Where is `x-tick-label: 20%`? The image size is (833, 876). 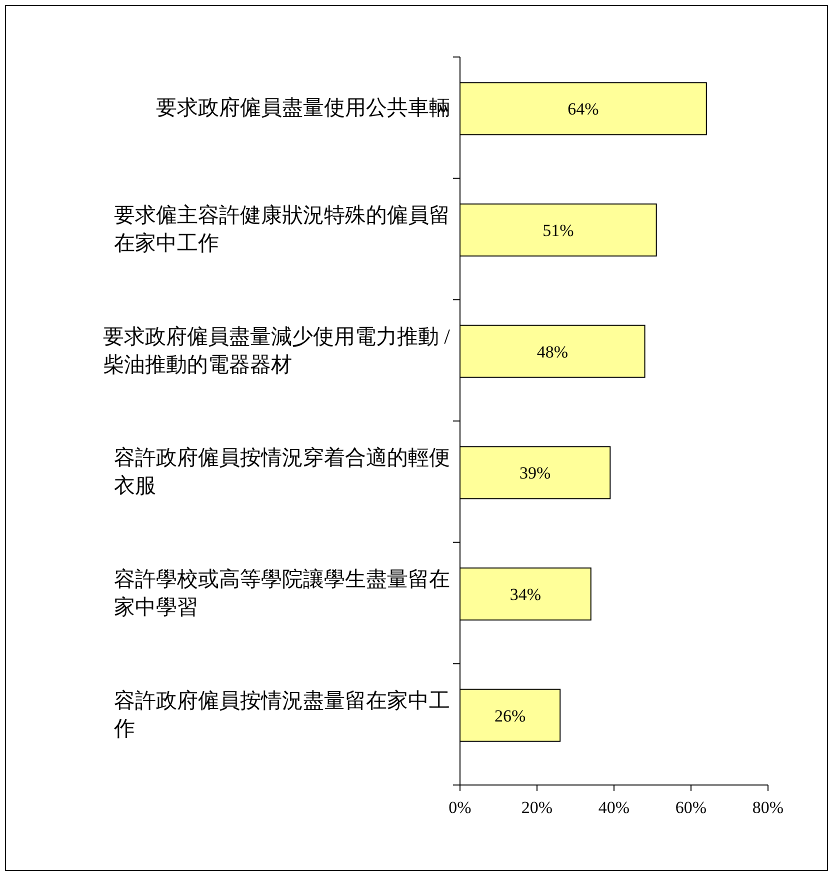 x-tick-label: 20% is located at coordinates (537, 807).